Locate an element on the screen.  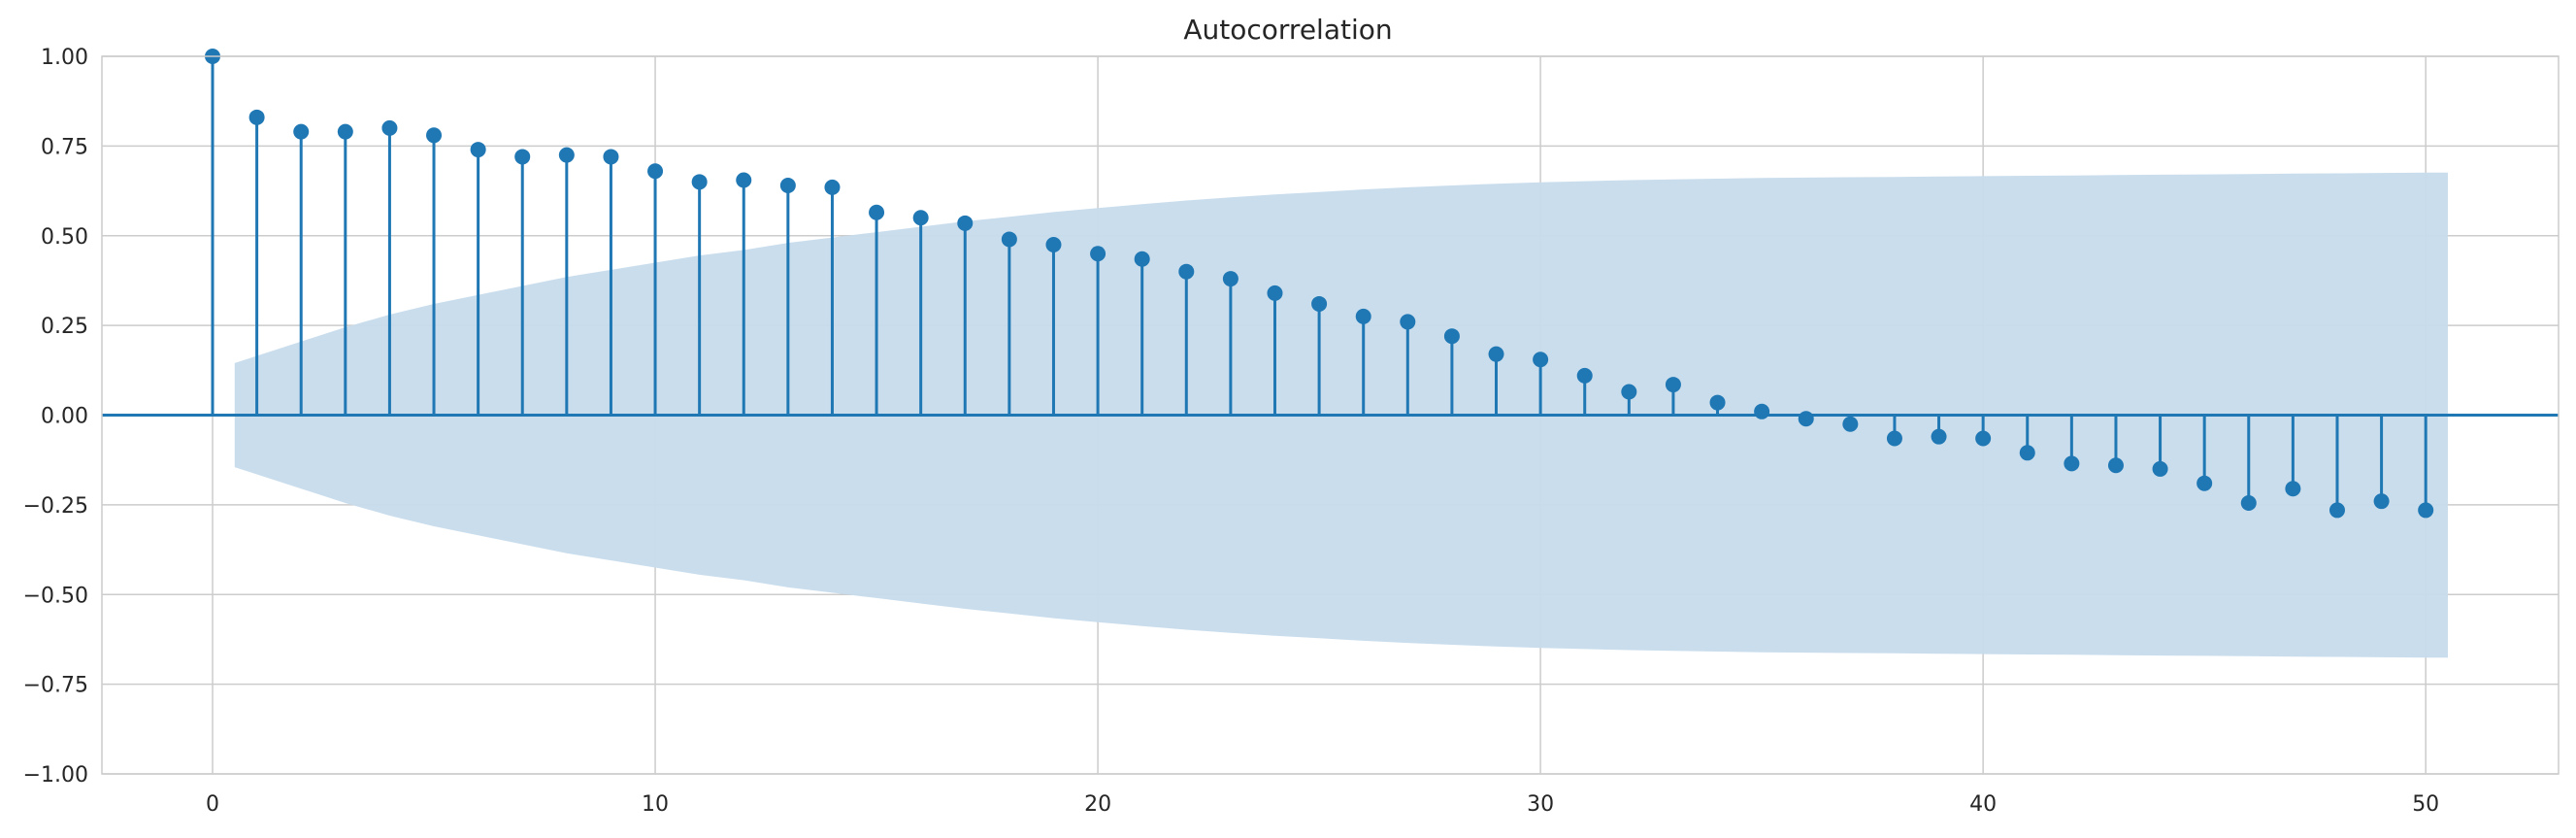
y-tick-label: 0.50 is located at coordinates (64, 237).